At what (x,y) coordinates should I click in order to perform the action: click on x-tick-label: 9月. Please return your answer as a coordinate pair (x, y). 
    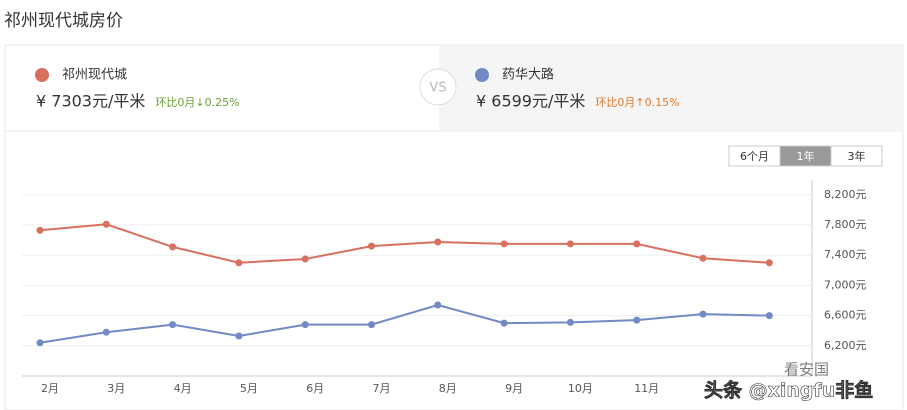
    Looking at the image, I should click on (514, 388).